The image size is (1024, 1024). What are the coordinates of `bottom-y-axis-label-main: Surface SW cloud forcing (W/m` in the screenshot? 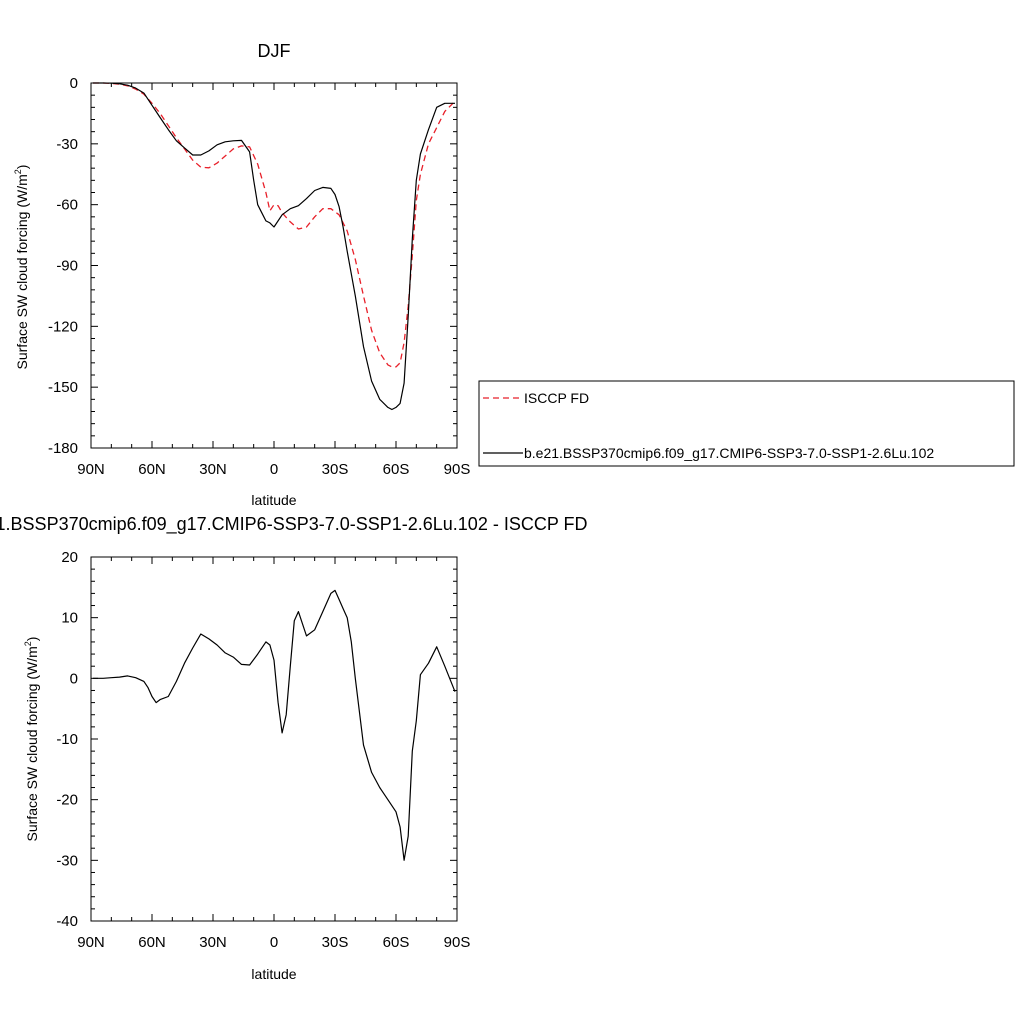 It's located at (32, 743).